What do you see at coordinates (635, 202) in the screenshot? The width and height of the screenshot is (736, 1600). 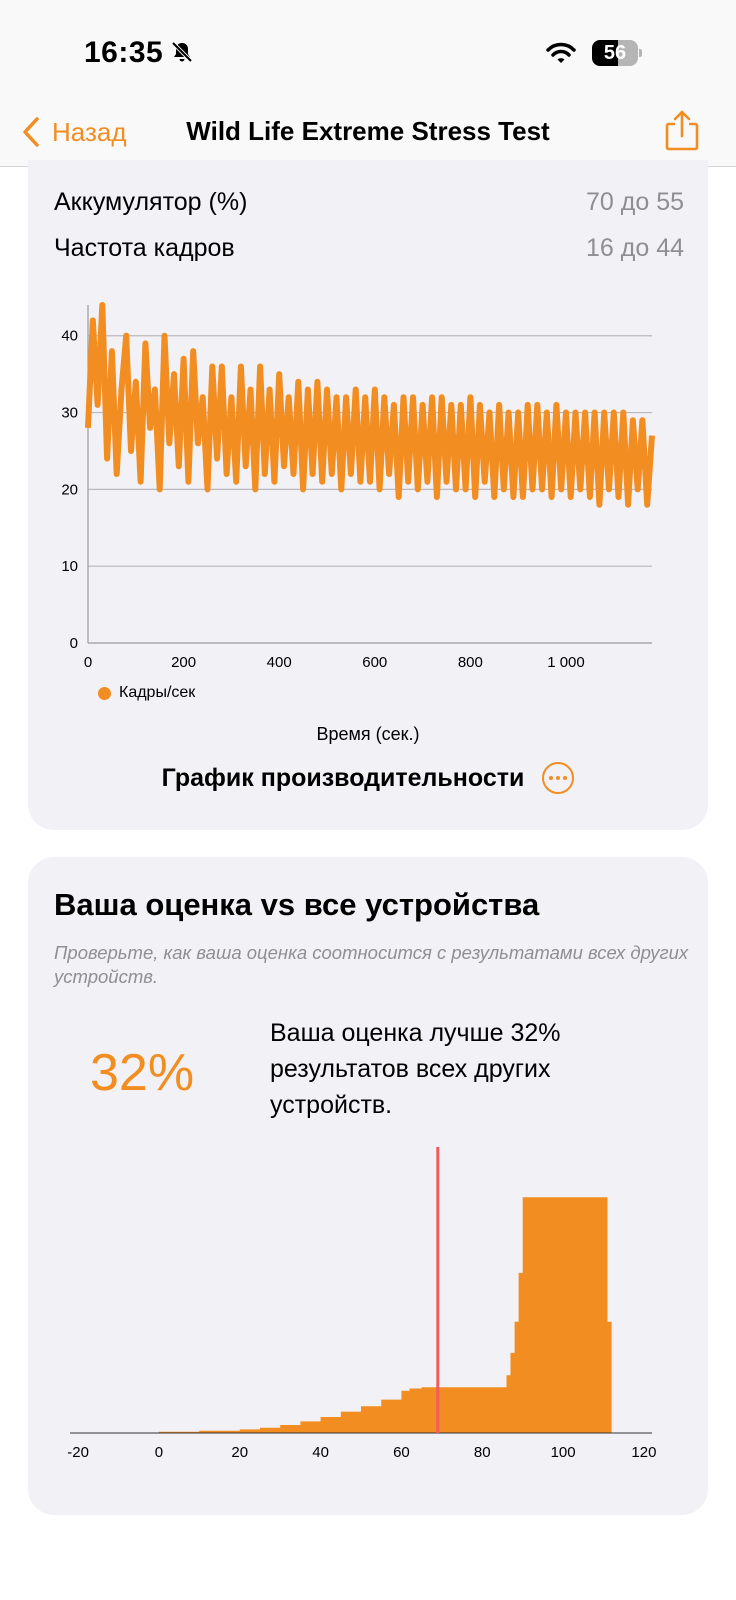 I see `stat-value: 70 до 55` at bounding box center [635, 202].